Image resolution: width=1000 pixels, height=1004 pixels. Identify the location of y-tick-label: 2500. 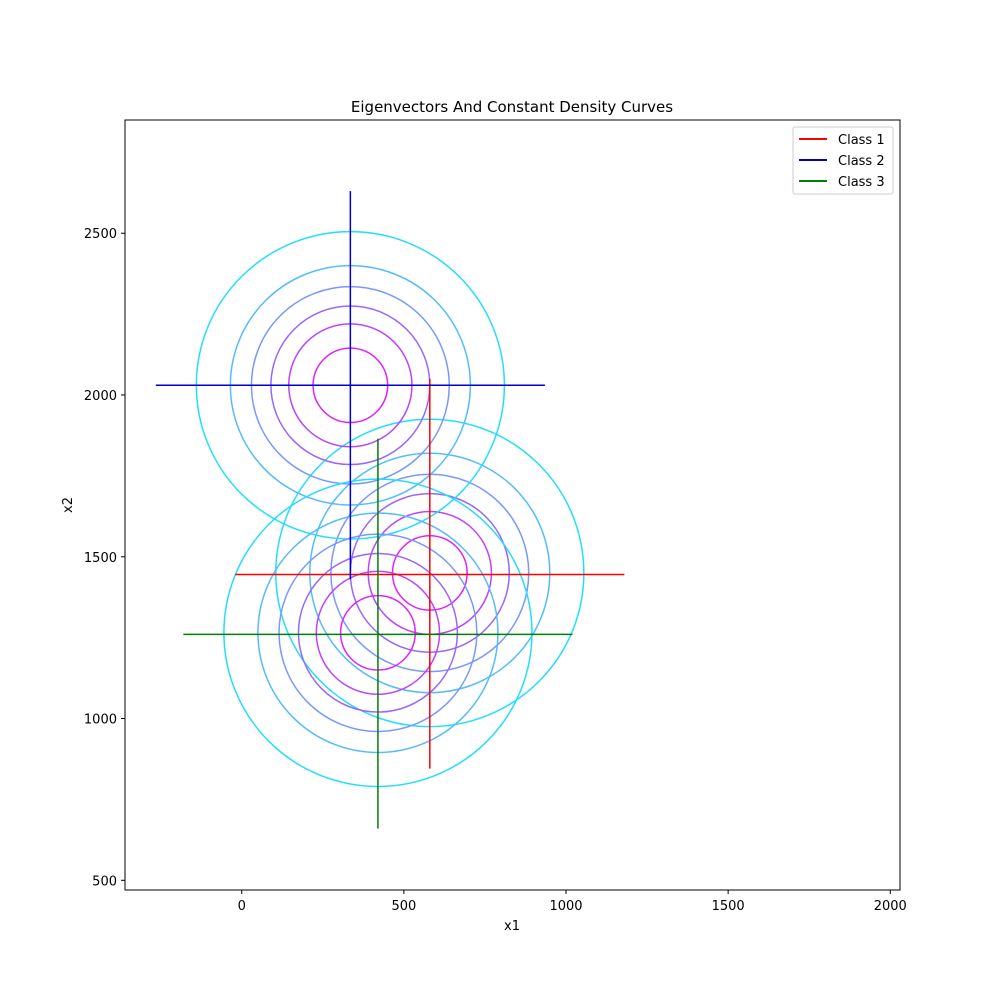
(100, 234).